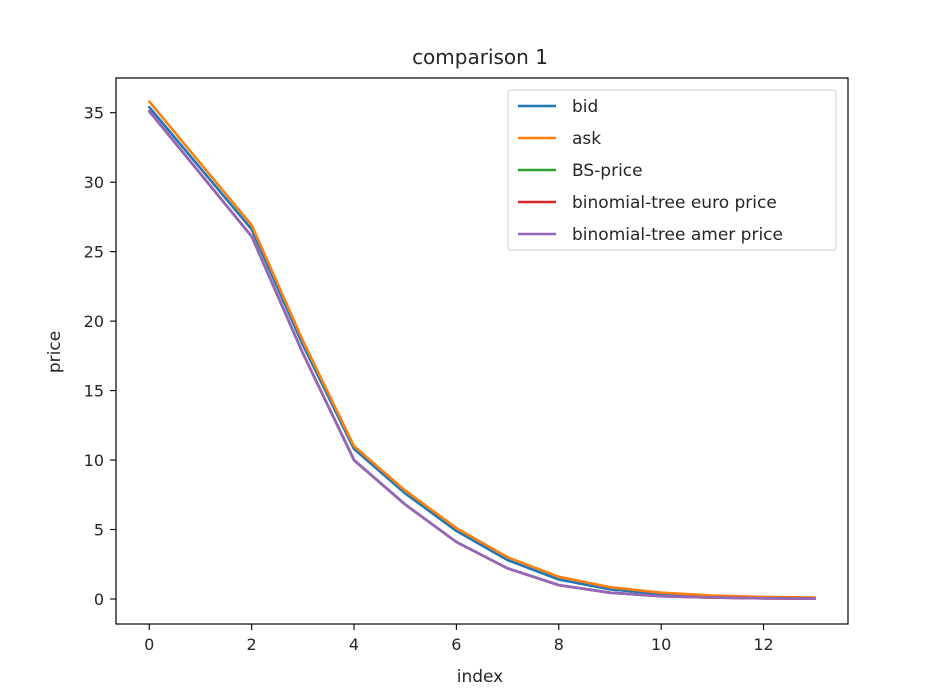  Describe the element at coordinates (252, 644) in the screenshot. I see `x-tick-label: 2` at that location.